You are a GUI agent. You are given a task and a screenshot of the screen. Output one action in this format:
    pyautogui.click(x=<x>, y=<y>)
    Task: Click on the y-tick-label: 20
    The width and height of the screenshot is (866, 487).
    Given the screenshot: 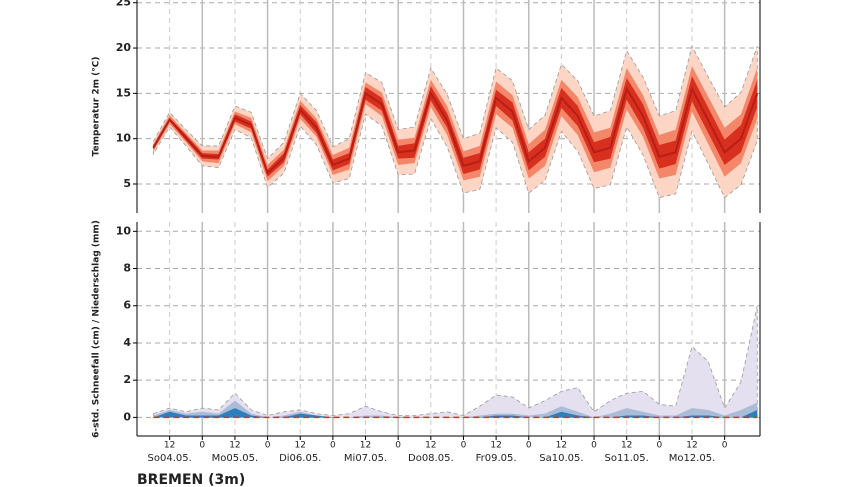 What is the action you would take?
    pyautogui.click(x=124, y=47)
    